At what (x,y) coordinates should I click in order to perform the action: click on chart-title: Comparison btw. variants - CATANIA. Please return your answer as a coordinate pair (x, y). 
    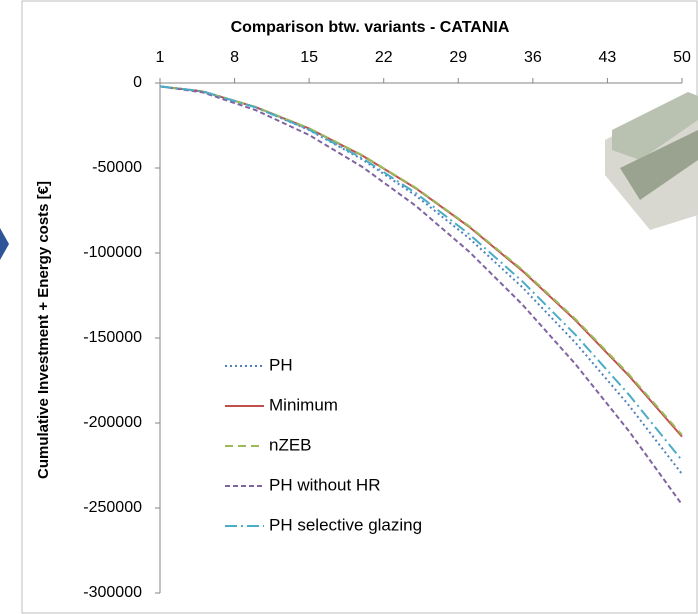
    Looking at the image, I should click on (370, 27).